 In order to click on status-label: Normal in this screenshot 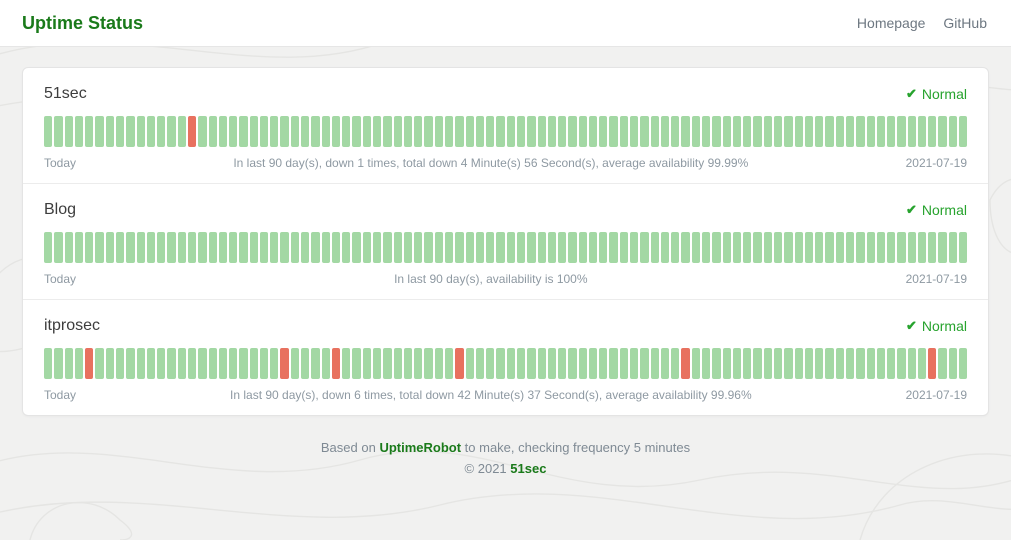, I will do `click(944, 326)`.